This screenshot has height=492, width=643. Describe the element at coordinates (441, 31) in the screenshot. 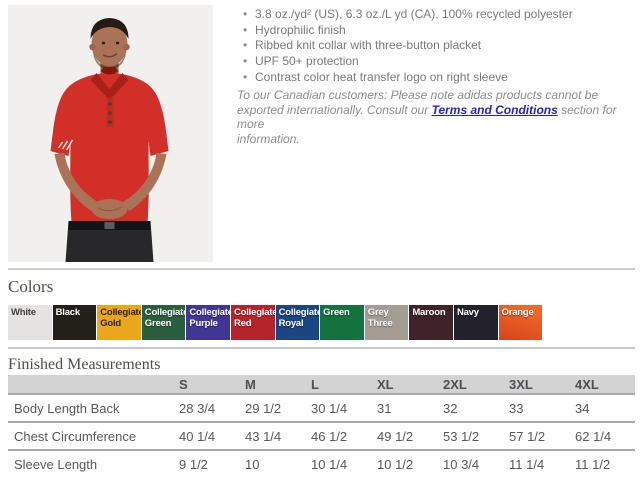

I see `feature-item: Hydrophilic finish` at that location.